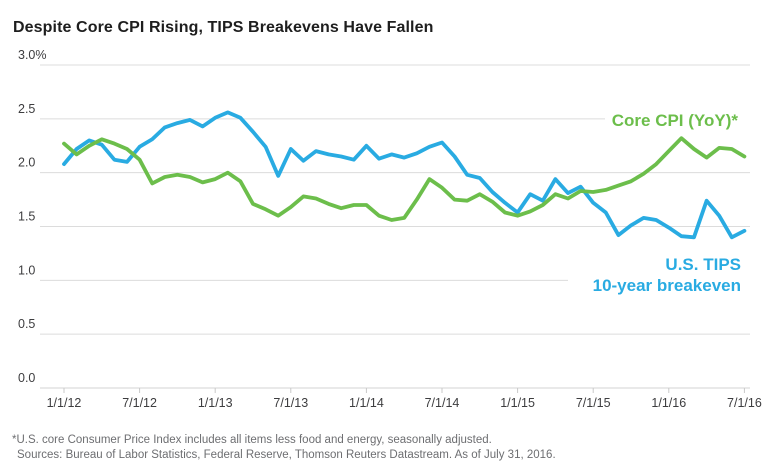 This screenshot has width=768, height=475. Describe the element at coordinates (593, 403) in the screenshot. I see `x-axis-label-7/1/15: 7/1/15` at that location.